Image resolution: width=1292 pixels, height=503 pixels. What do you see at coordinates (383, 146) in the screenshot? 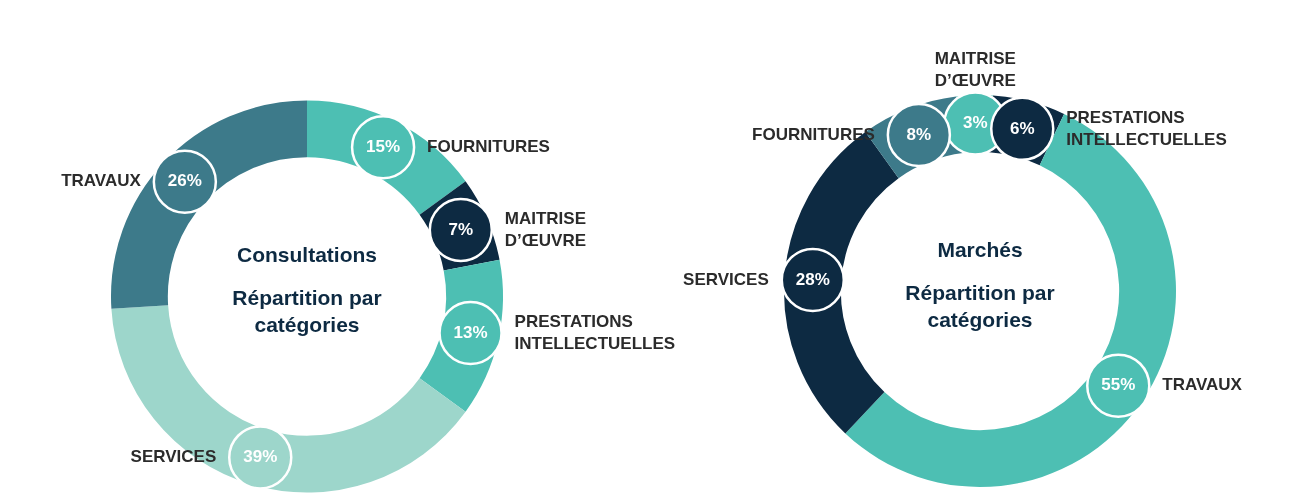
I see `data-label: 15%` at bounding box center [383, 146].